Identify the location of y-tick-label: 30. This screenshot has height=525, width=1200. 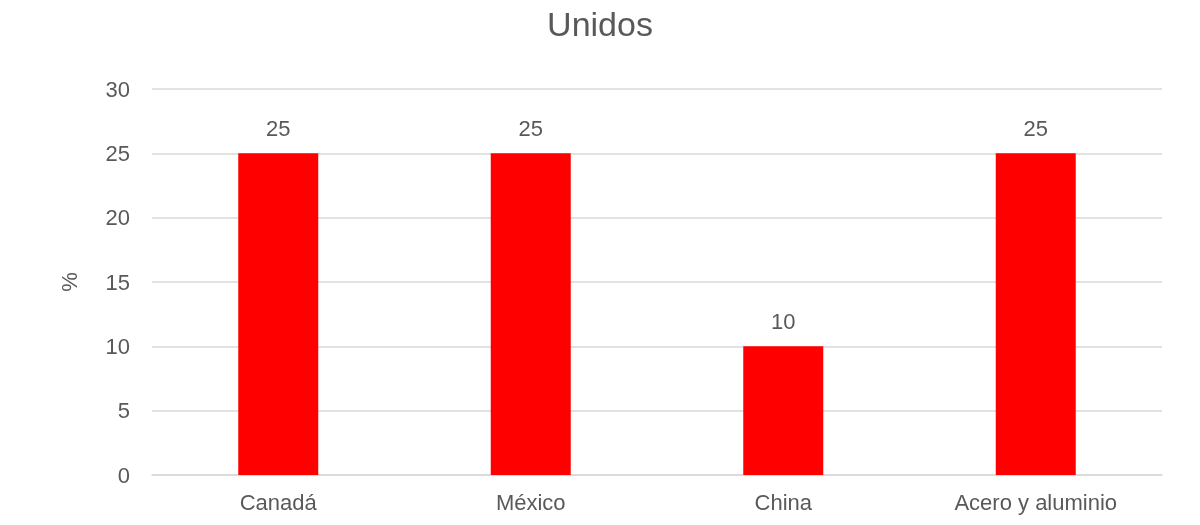
(117, 89).